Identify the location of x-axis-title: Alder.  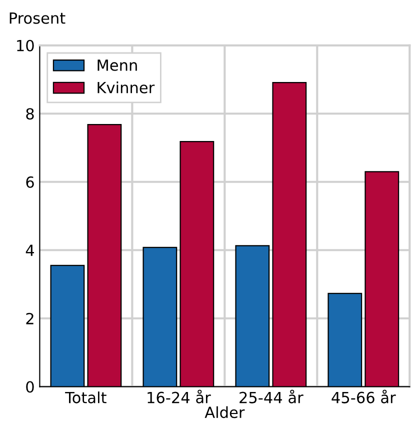
(224, 412).